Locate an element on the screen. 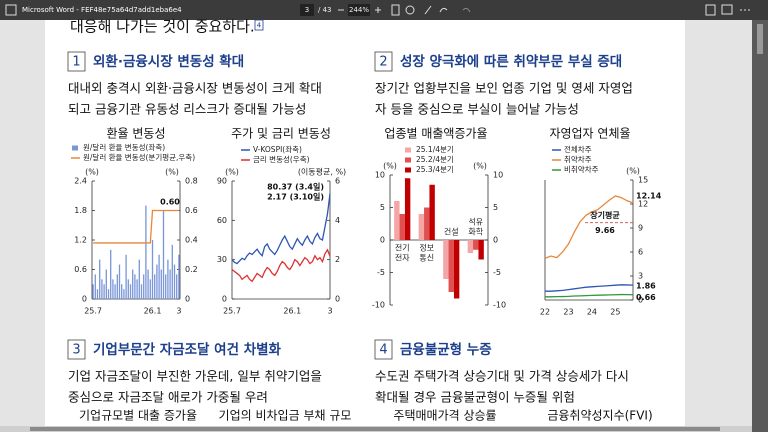 This screenshot has width=768, height=432. x-tick-label: 24 is located at coordinates (592, 312).